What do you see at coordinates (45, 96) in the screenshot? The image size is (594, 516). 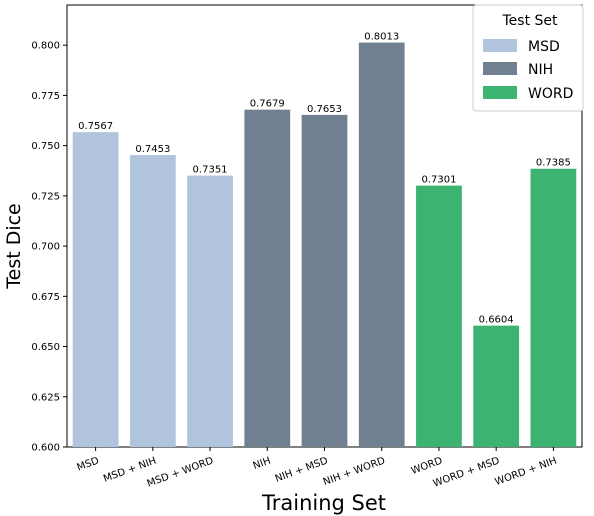 I see `y-tick-label: 0.775` at bounding box center [45, 96].